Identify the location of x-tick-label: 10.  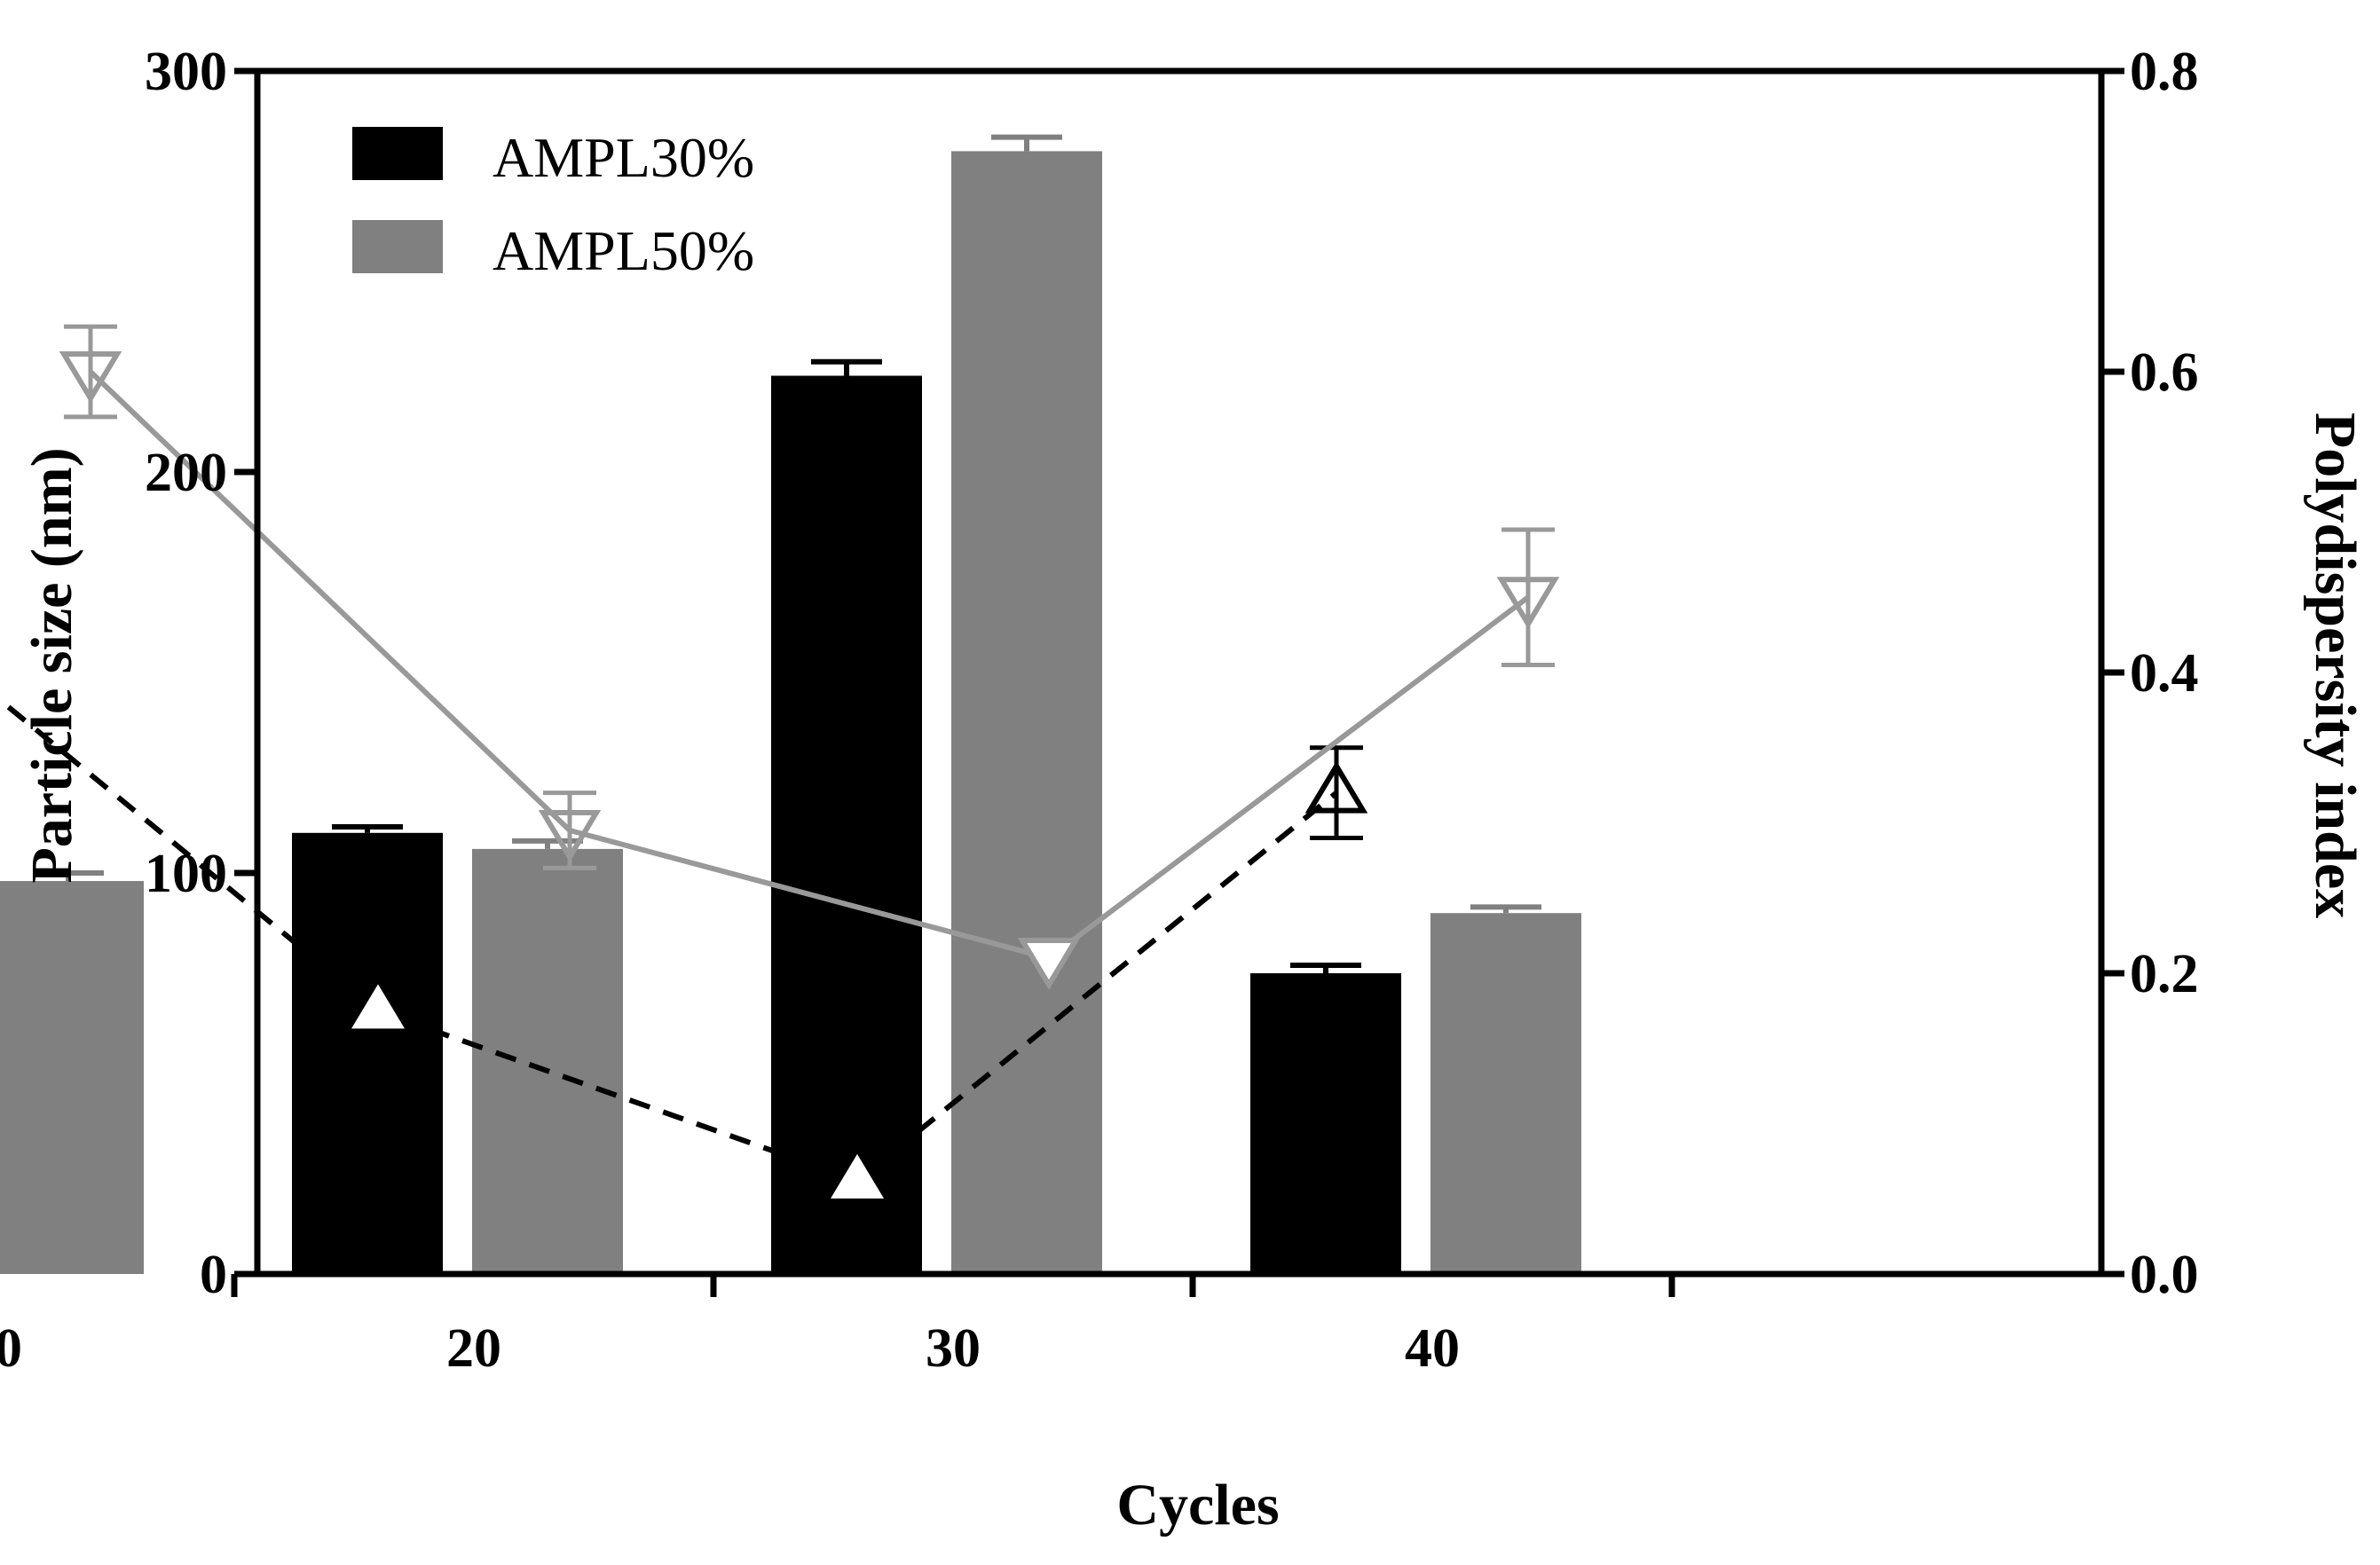
(11, 1348).